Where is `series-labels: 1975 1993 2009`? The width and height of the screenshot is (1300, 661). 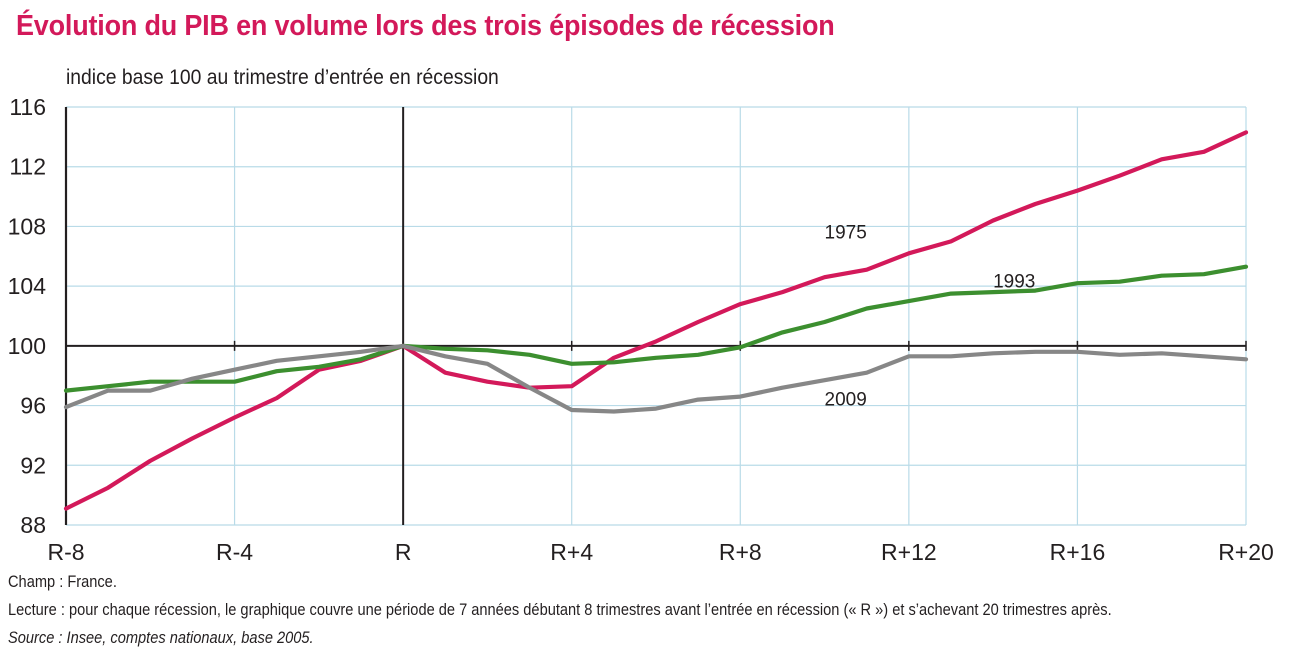
series-labels: 1975 1993 2009 is located at coordinates (930, 316).